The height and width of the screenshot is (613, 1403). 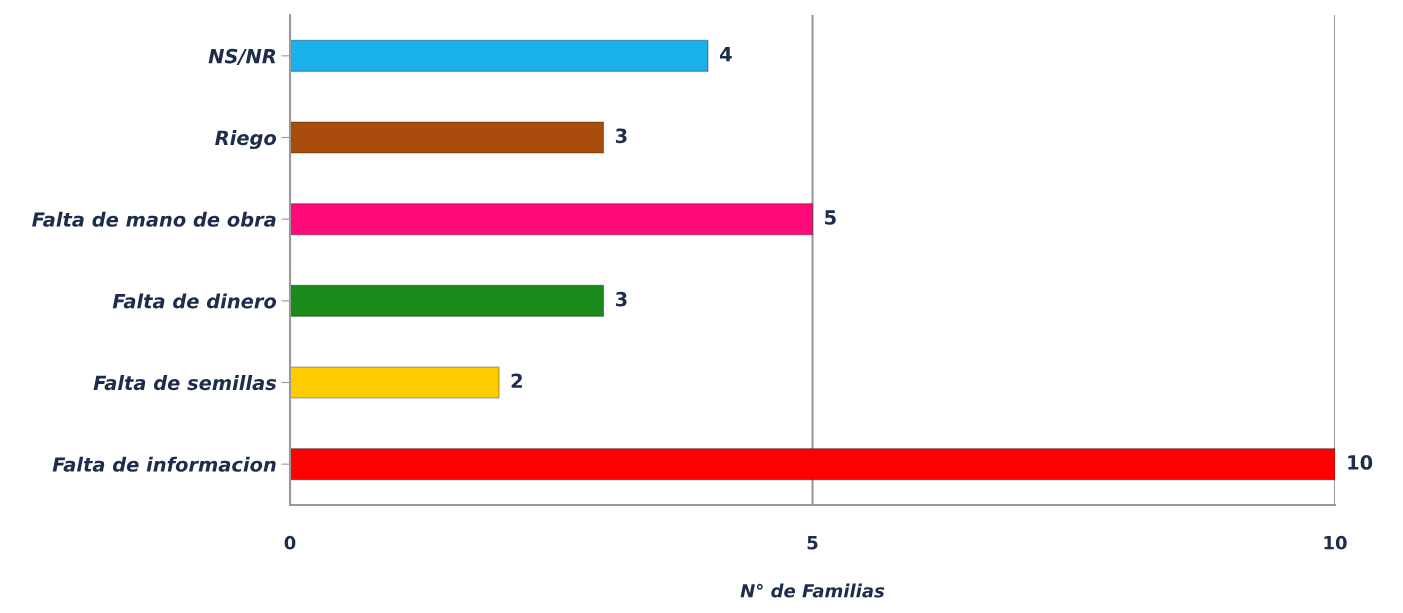 What do you see at coordinates (185, 383) in the screenshot?
I see `y-tick-label: Falta de semillas` at bounding box center [185, 383].